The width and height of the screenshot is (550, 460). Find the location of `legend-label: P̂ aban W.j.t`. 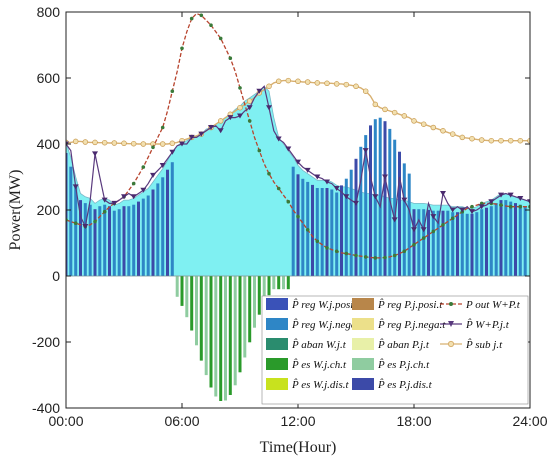

legend-label: P̂ aban W.j.t is located at coordinates (319, 344).